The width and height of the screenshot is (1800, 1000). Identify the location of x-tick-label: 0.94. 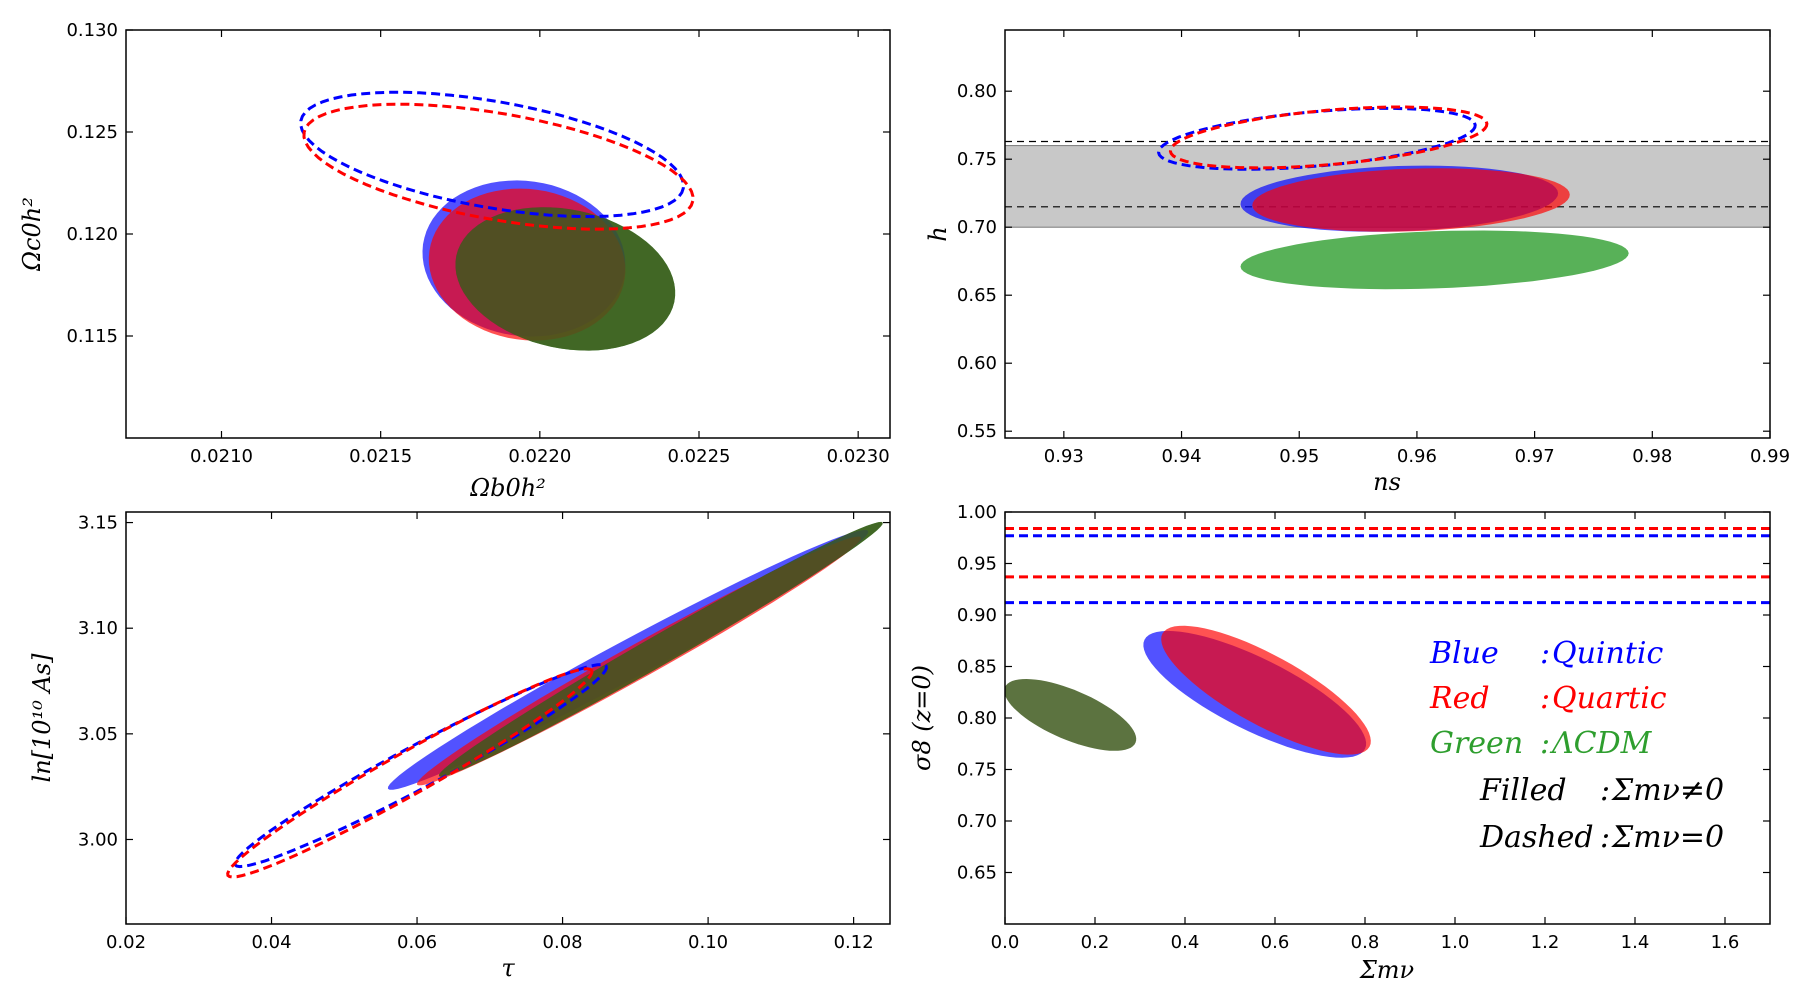
(1181, 456).